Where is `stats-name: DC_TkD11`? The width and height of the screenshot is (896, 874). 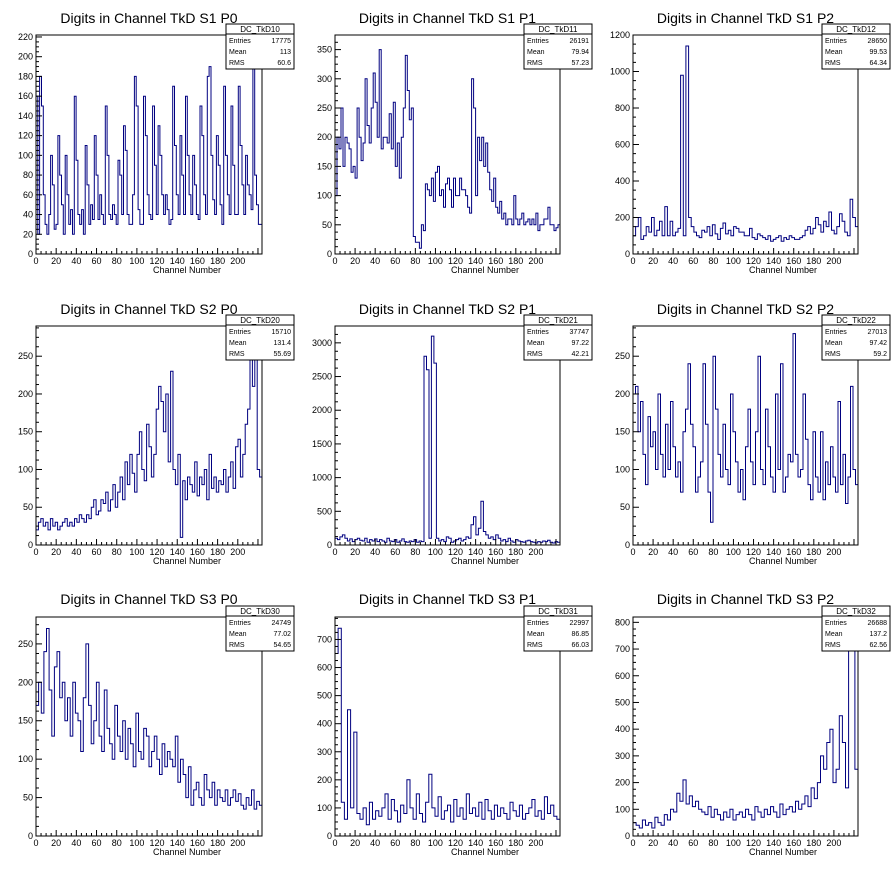
stats-name: DC_TkD11 is located at coordinates (559, 29).